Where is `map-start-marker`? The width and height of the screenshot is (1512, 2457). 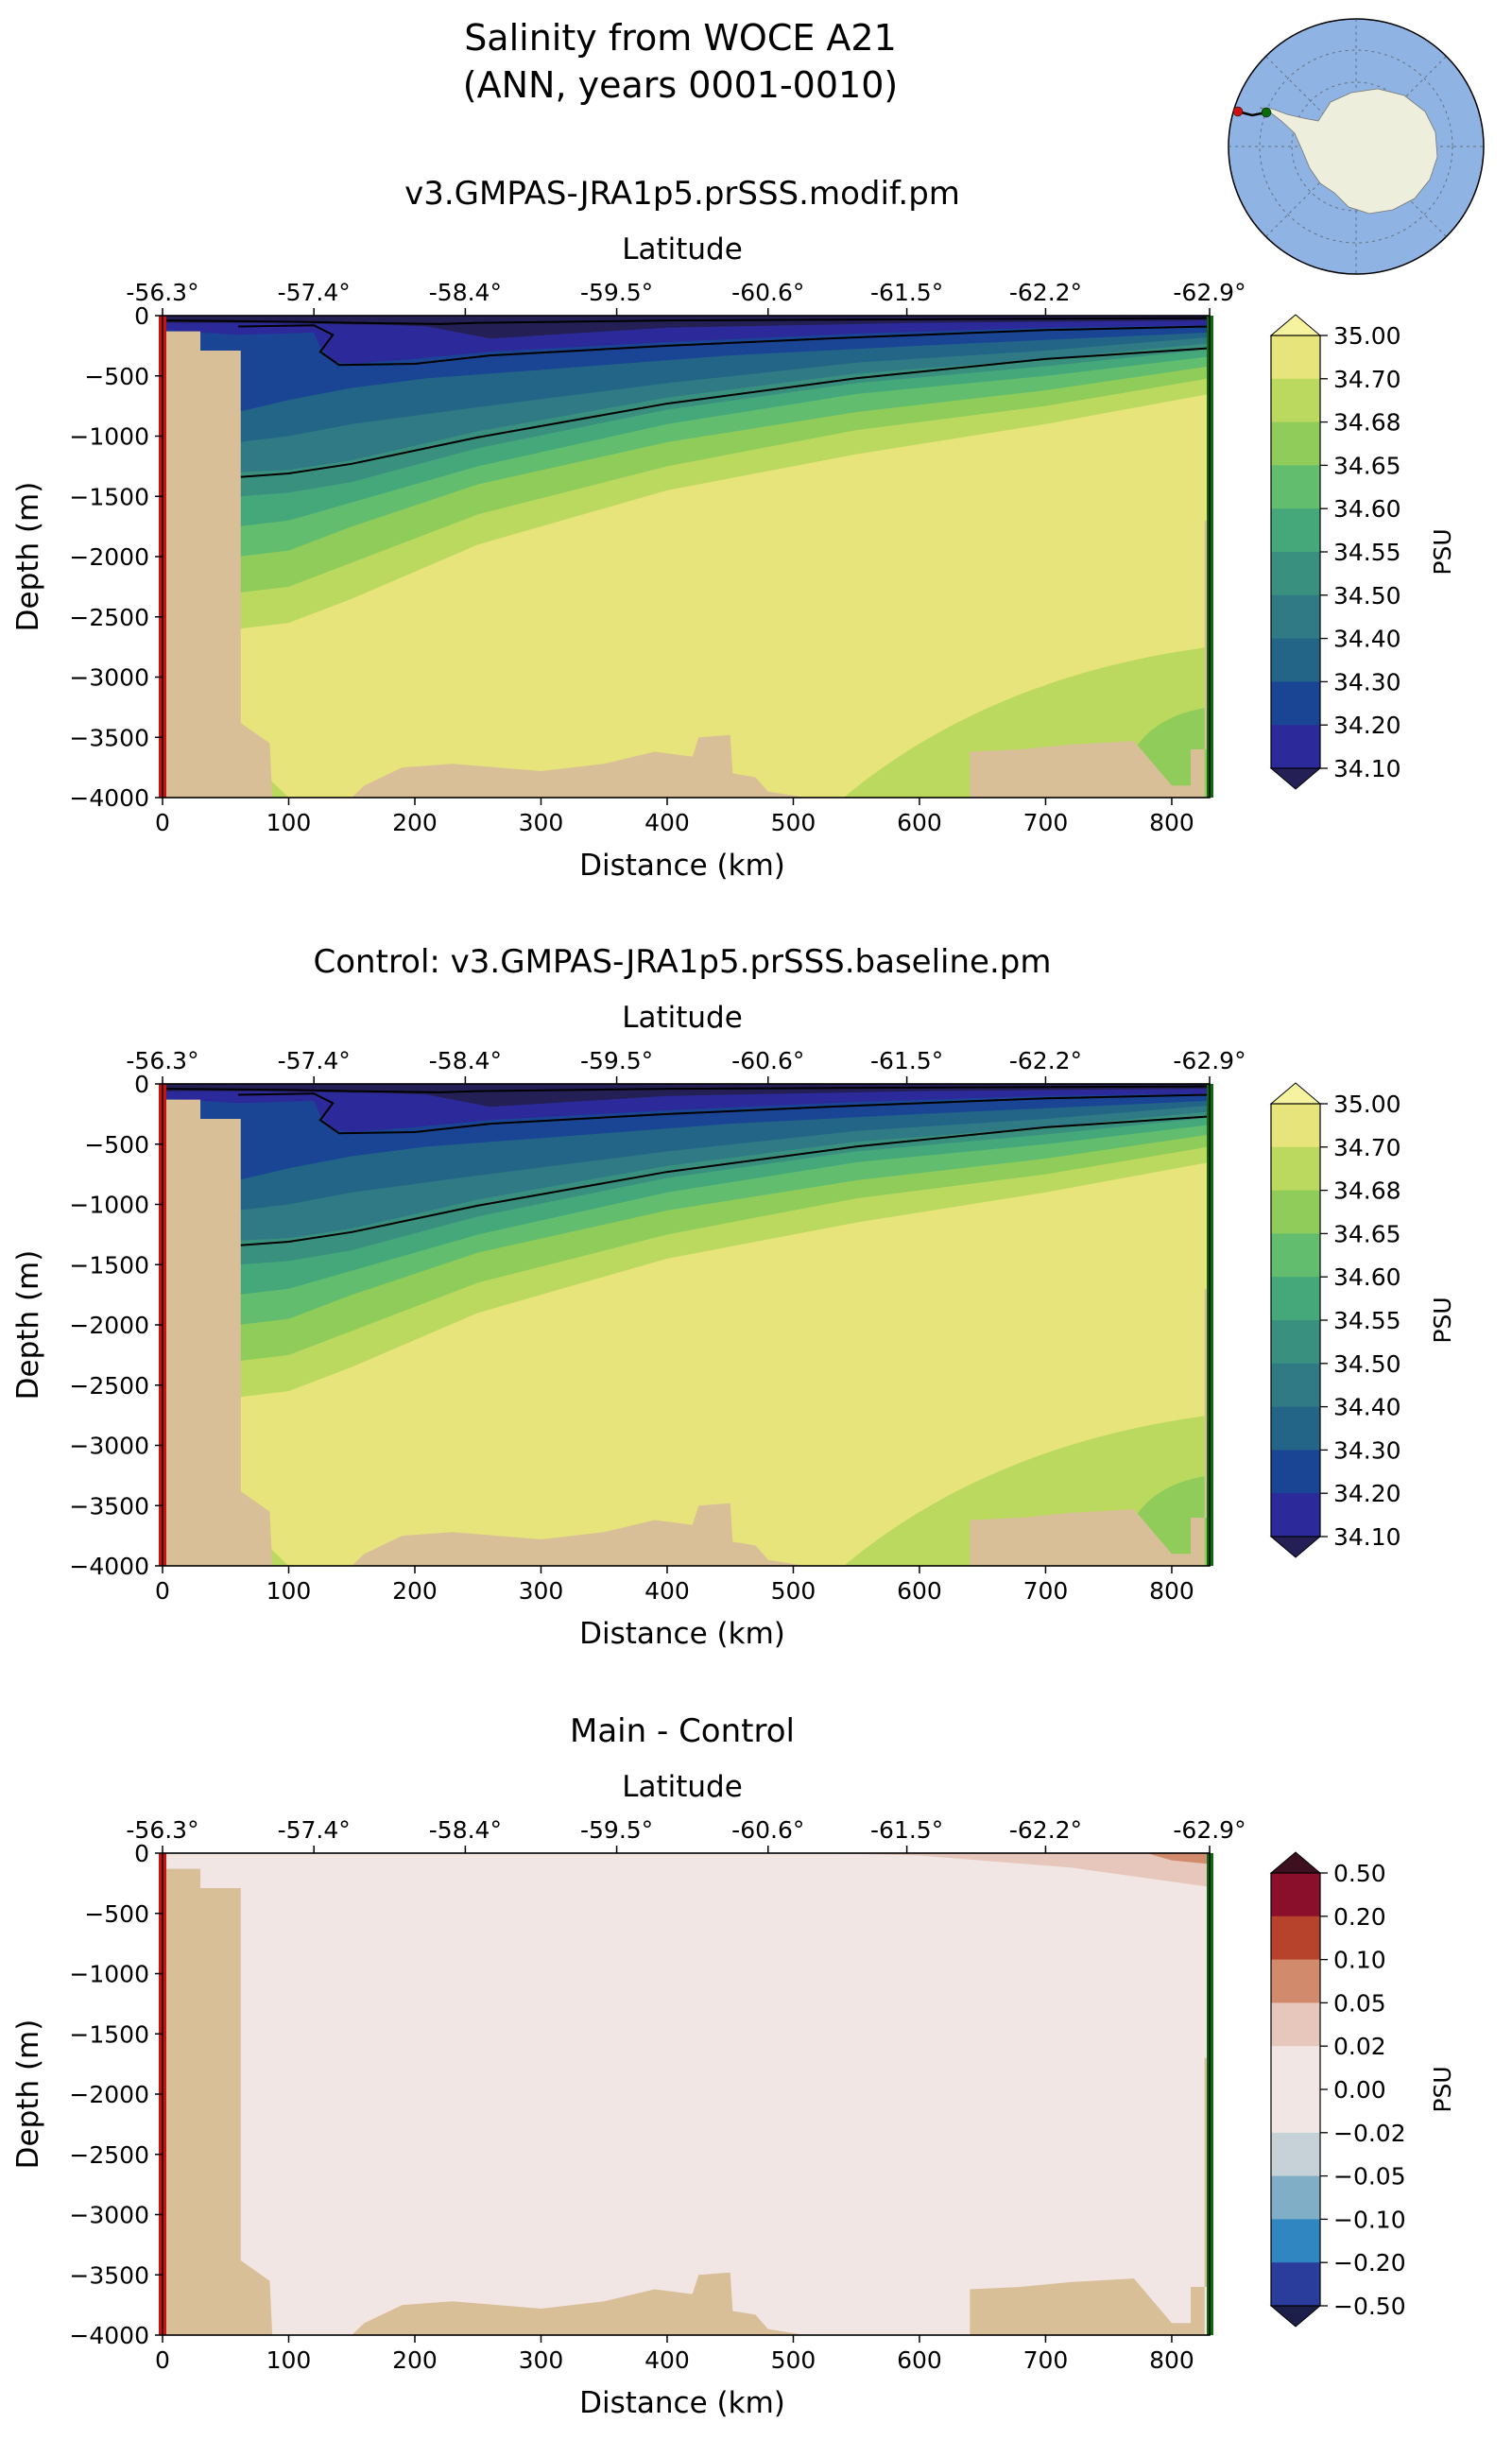
map-start-marker is located at coordinates (1238, 111).